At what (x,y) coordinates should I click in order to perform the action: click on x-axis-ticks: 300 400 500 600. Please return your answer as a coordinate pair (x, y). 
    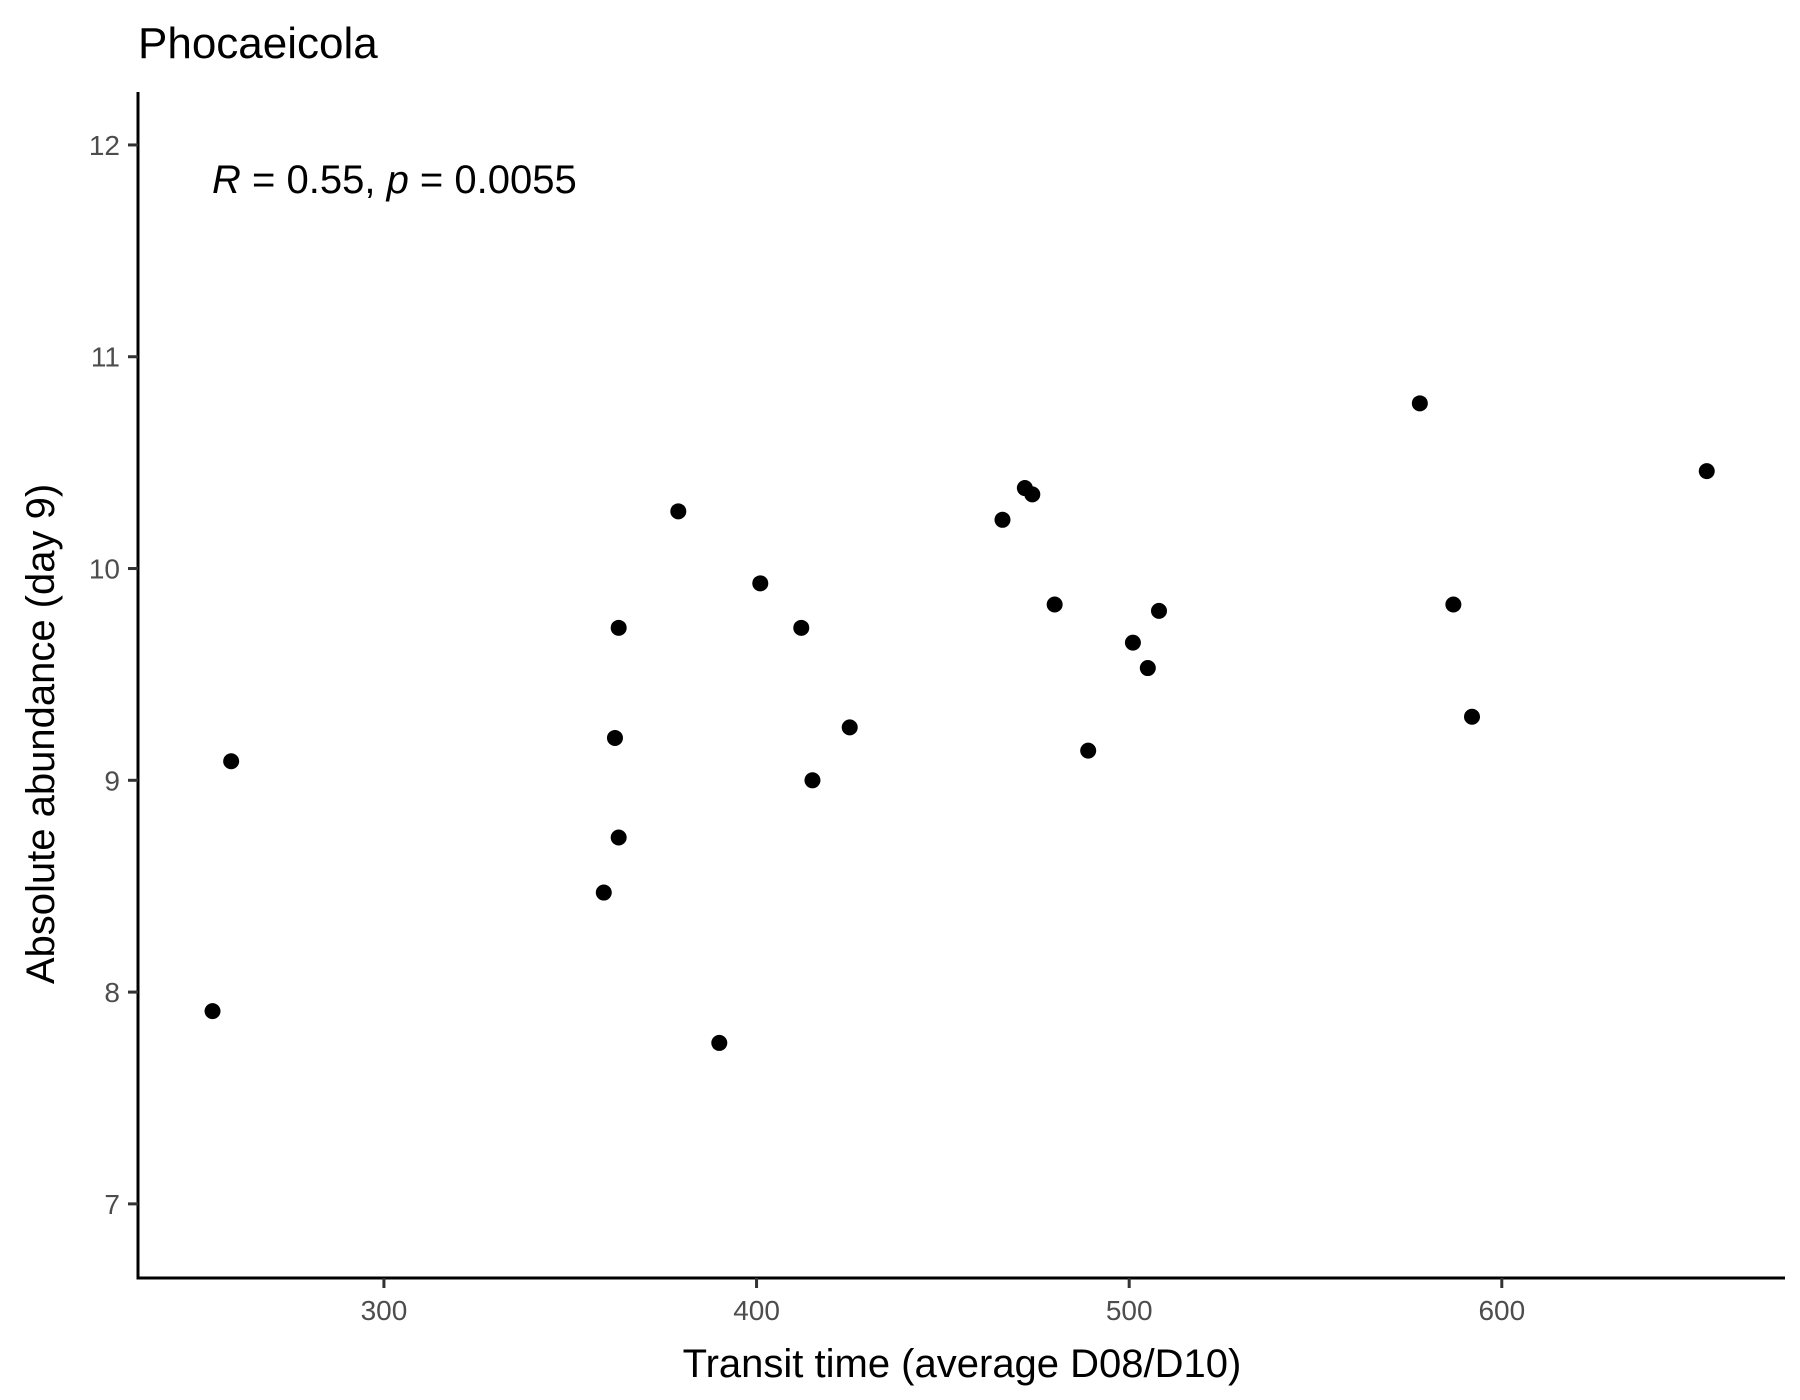
    Looking at the image, I should click on (943, 1302).